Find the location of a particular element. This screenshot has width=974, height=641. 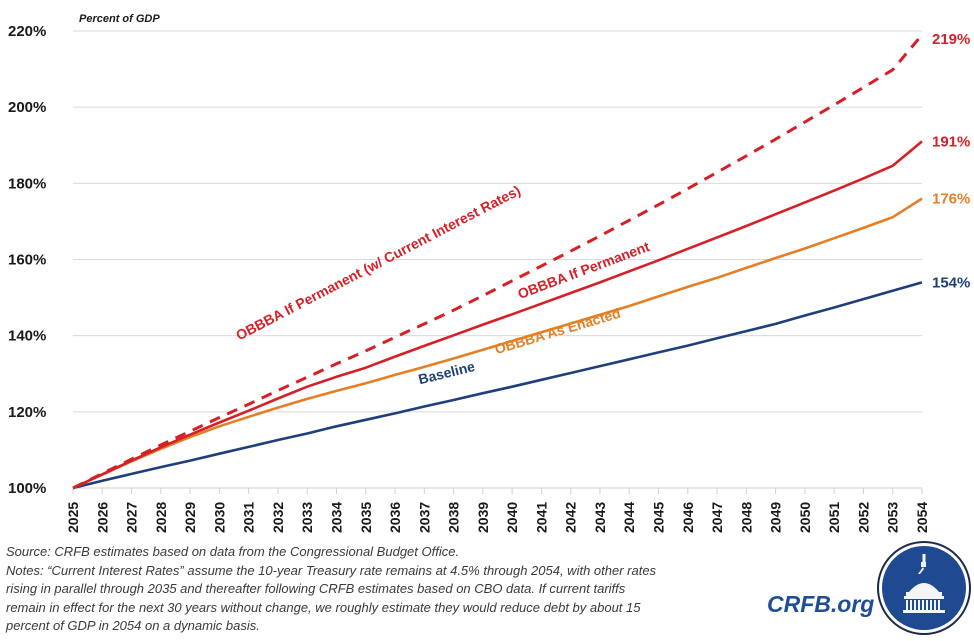

y-tick-label: 200% is located at coordinates (27, 107).